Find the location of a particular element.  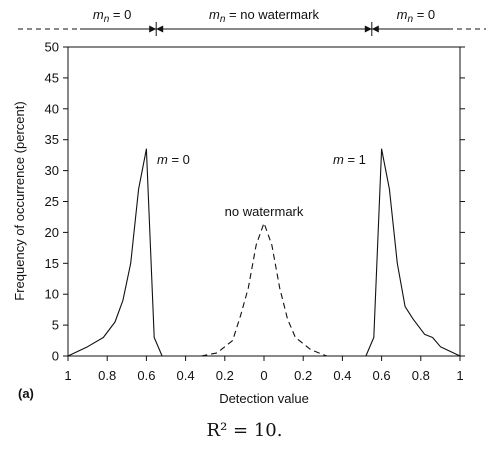

svg-text: m = 1 is located at coordinates (349, 159).